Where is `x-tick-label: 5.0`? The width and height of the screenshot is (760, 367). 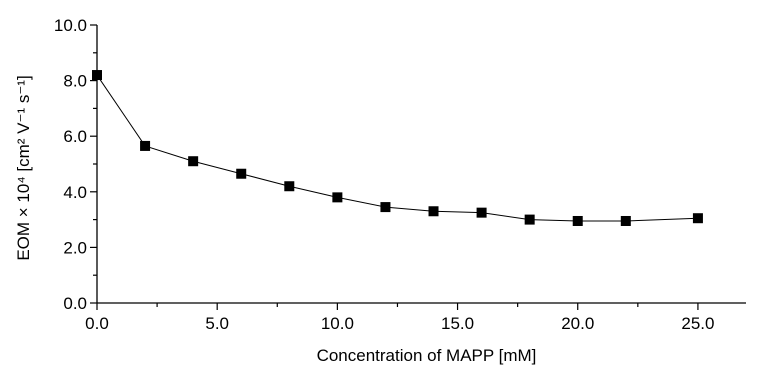
x-tick-label: 5.0 is located at coordinates (217, 323).